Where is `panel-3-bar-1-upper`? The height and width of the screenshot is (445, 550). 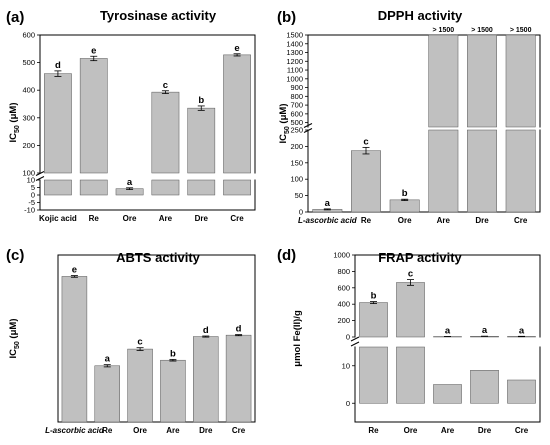 panel-3-bar-1-upper is located at coordinates (410, 310).